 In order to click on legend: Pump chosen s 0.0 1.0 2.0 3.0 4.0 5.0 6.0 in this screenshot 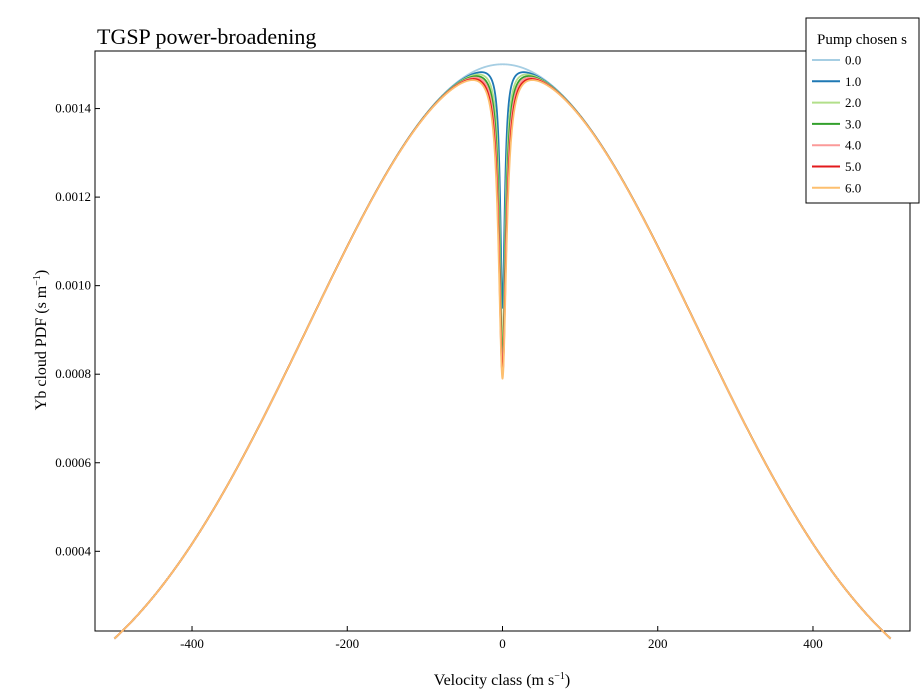, I will do `click(862, 110)`.